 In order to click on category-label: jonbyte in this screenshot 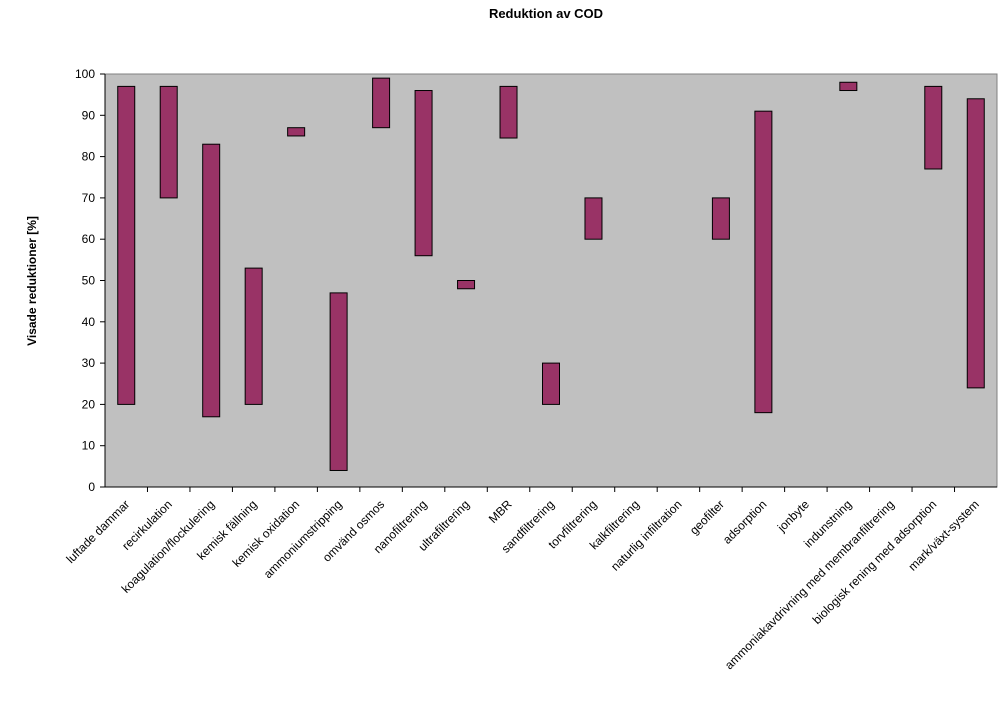, I will do `click(793, 516)`.